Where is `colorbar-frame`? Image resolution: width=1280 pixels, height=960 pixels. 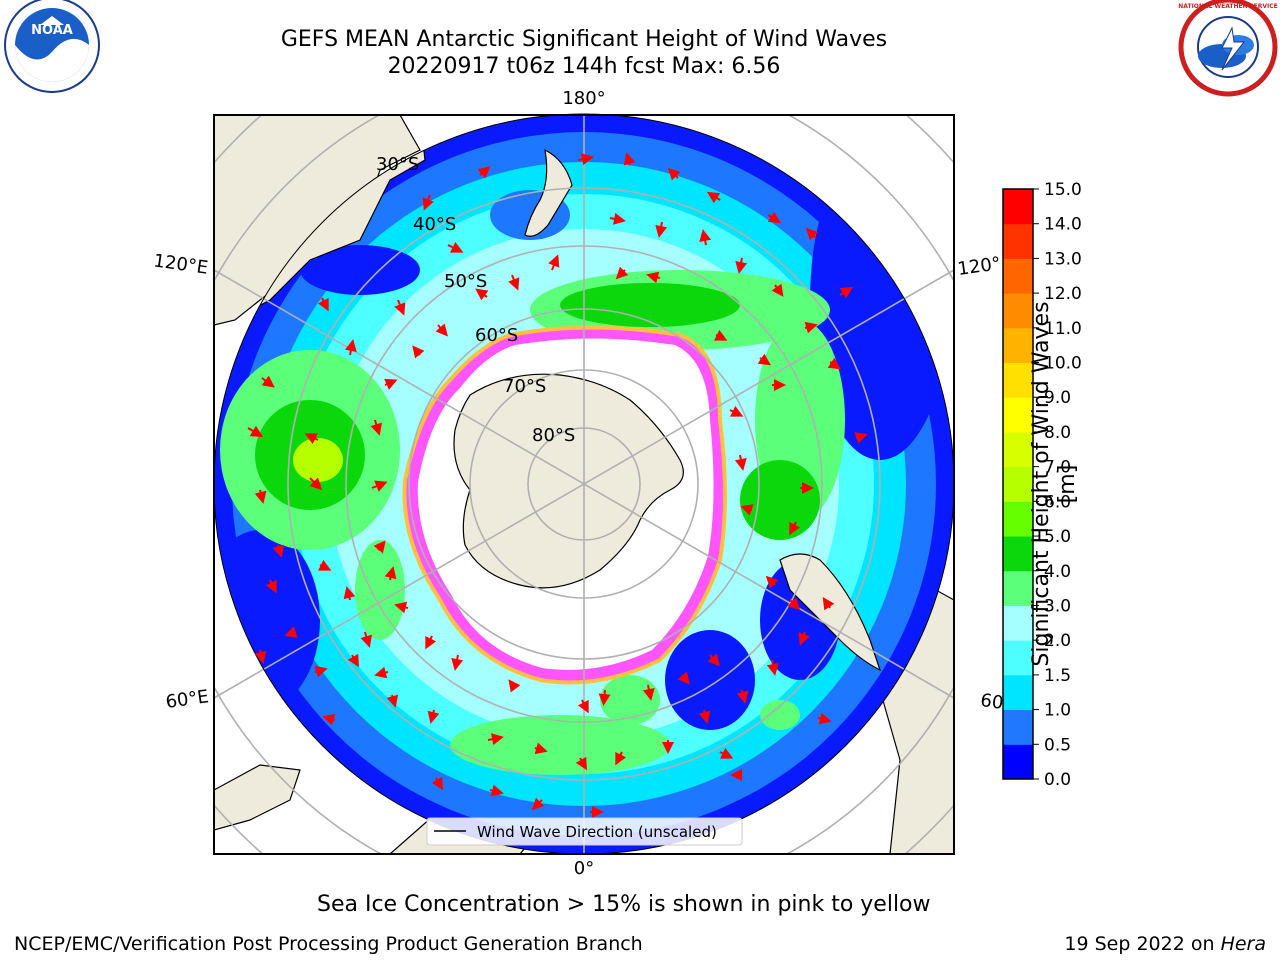 colorbar-frame is located at coordinates (1018, 484).